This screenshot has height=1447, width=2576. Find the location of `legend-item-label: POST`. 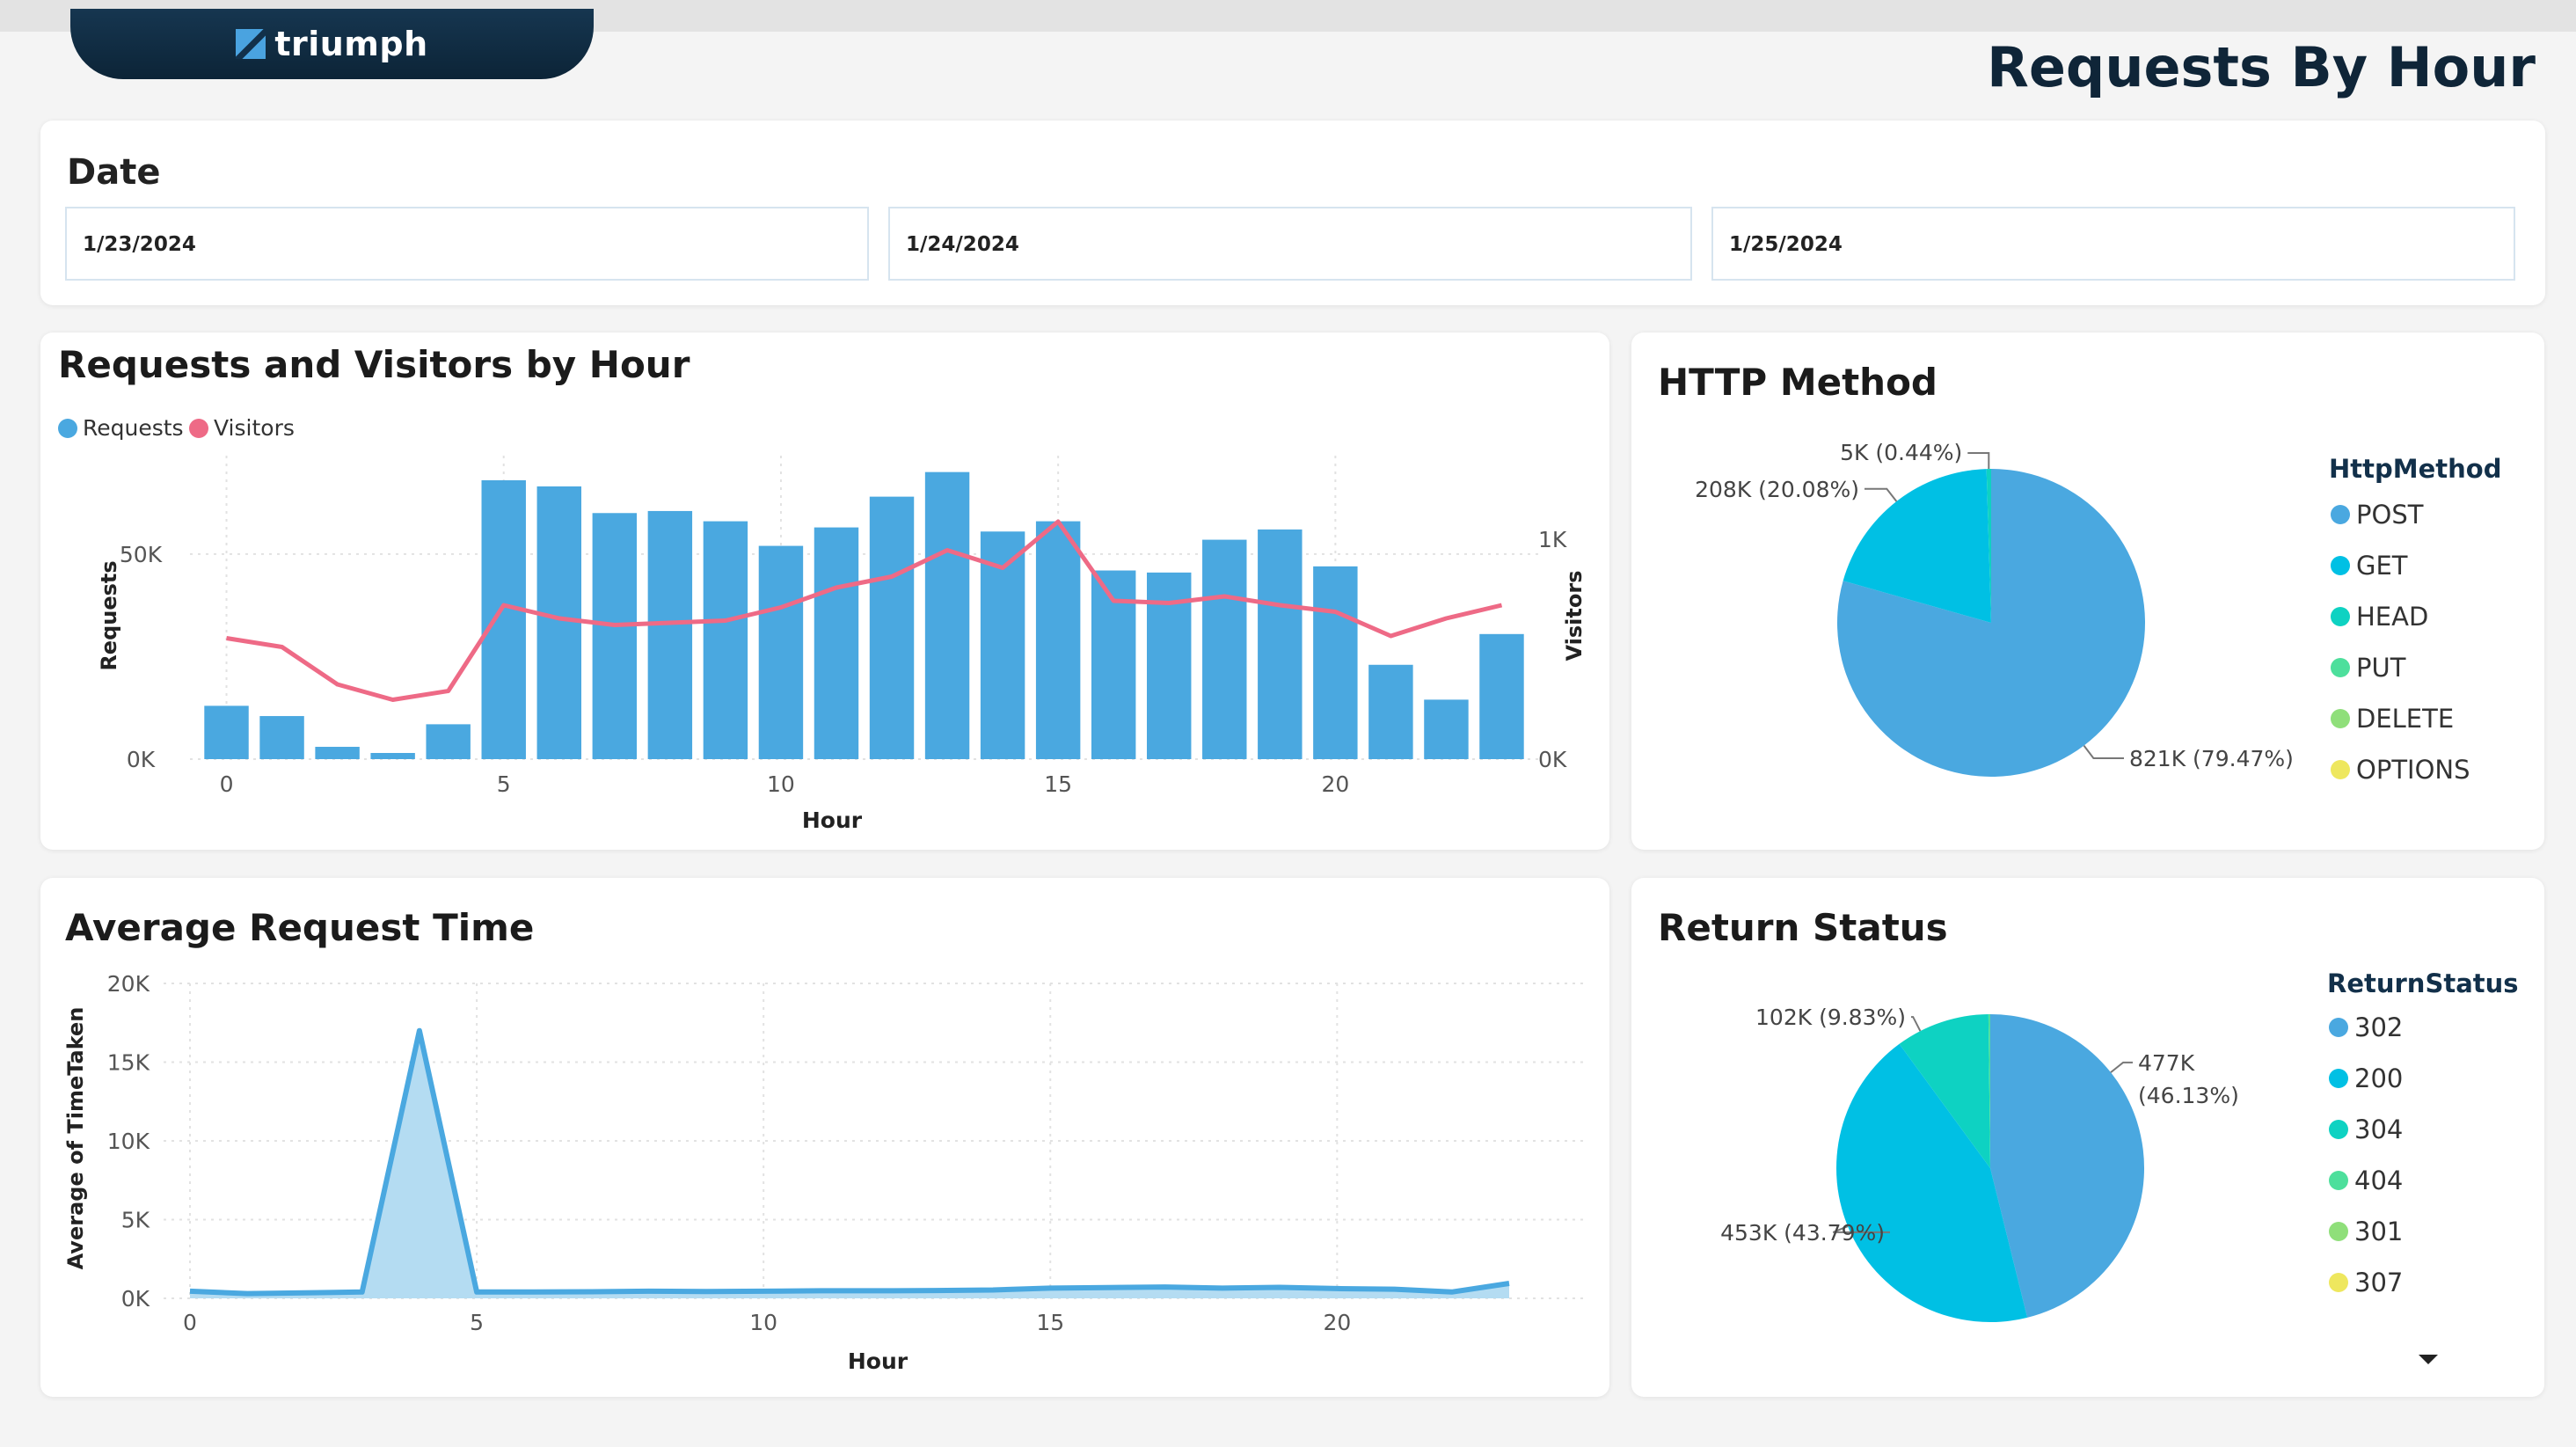

legend-item-label: POST is located at coordinates (2390, 515).